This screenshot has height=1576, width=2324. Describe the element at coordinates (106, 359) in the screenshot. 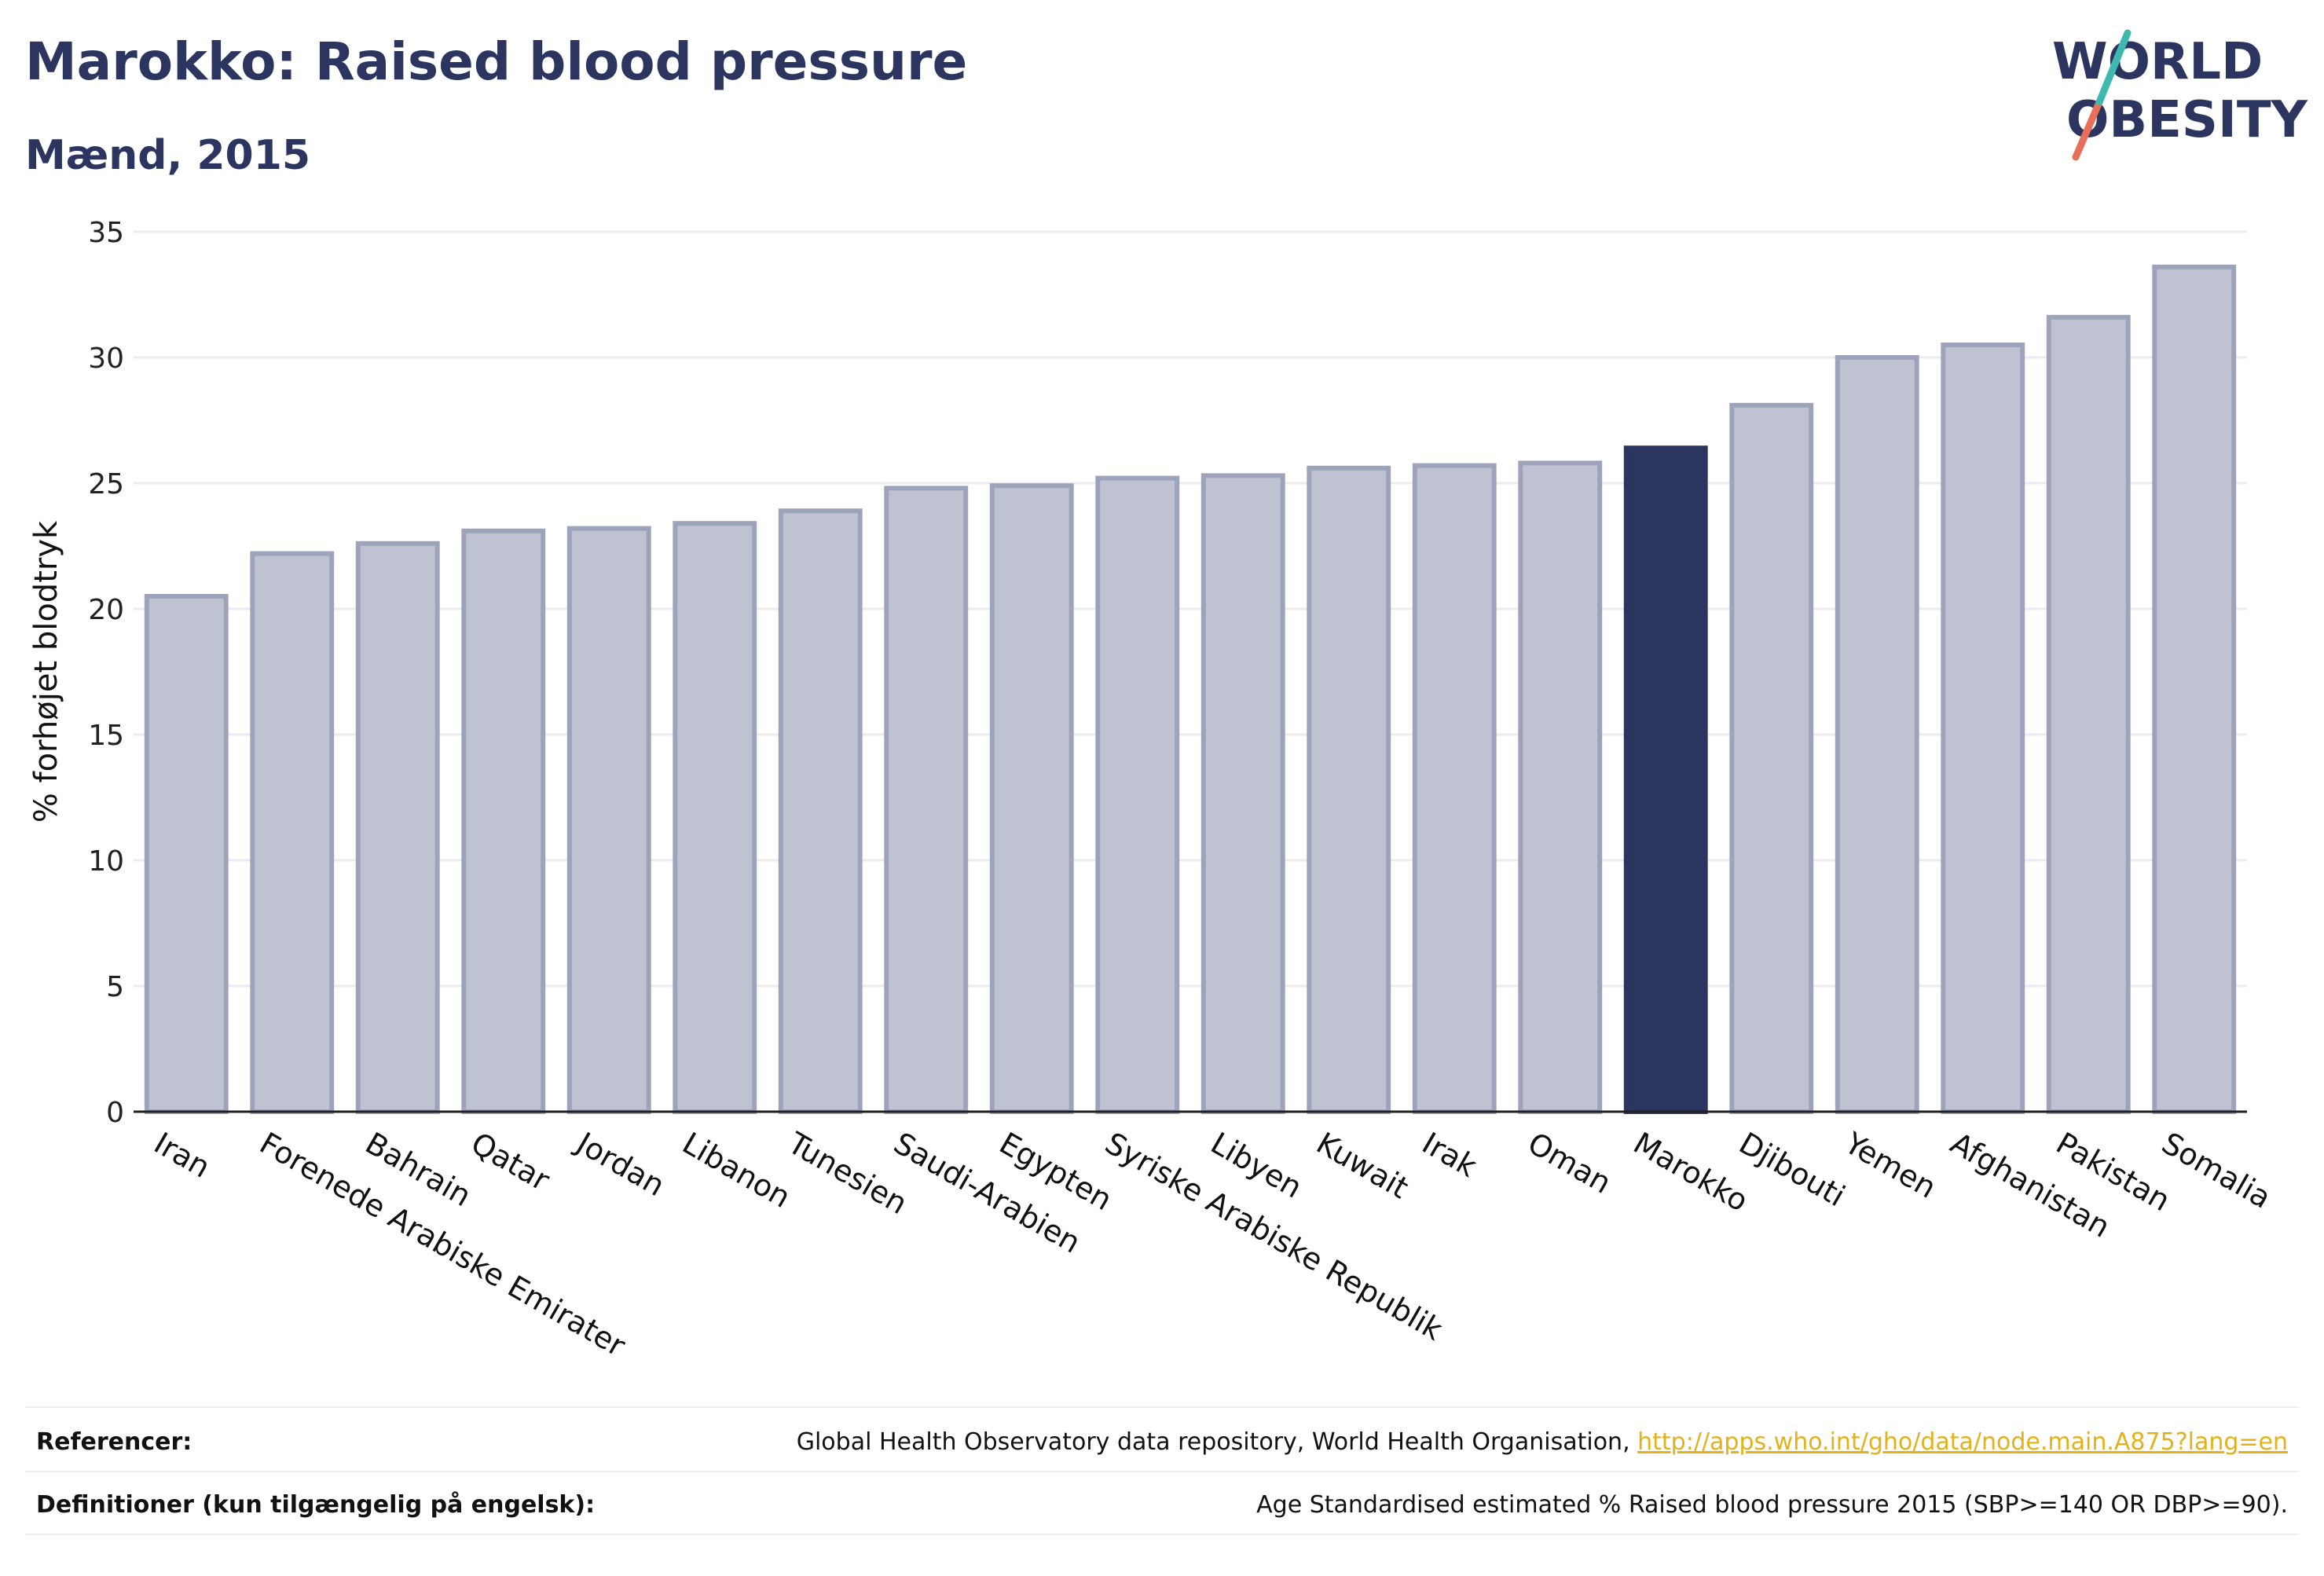

I see `y-tick-label: 30` at that location.